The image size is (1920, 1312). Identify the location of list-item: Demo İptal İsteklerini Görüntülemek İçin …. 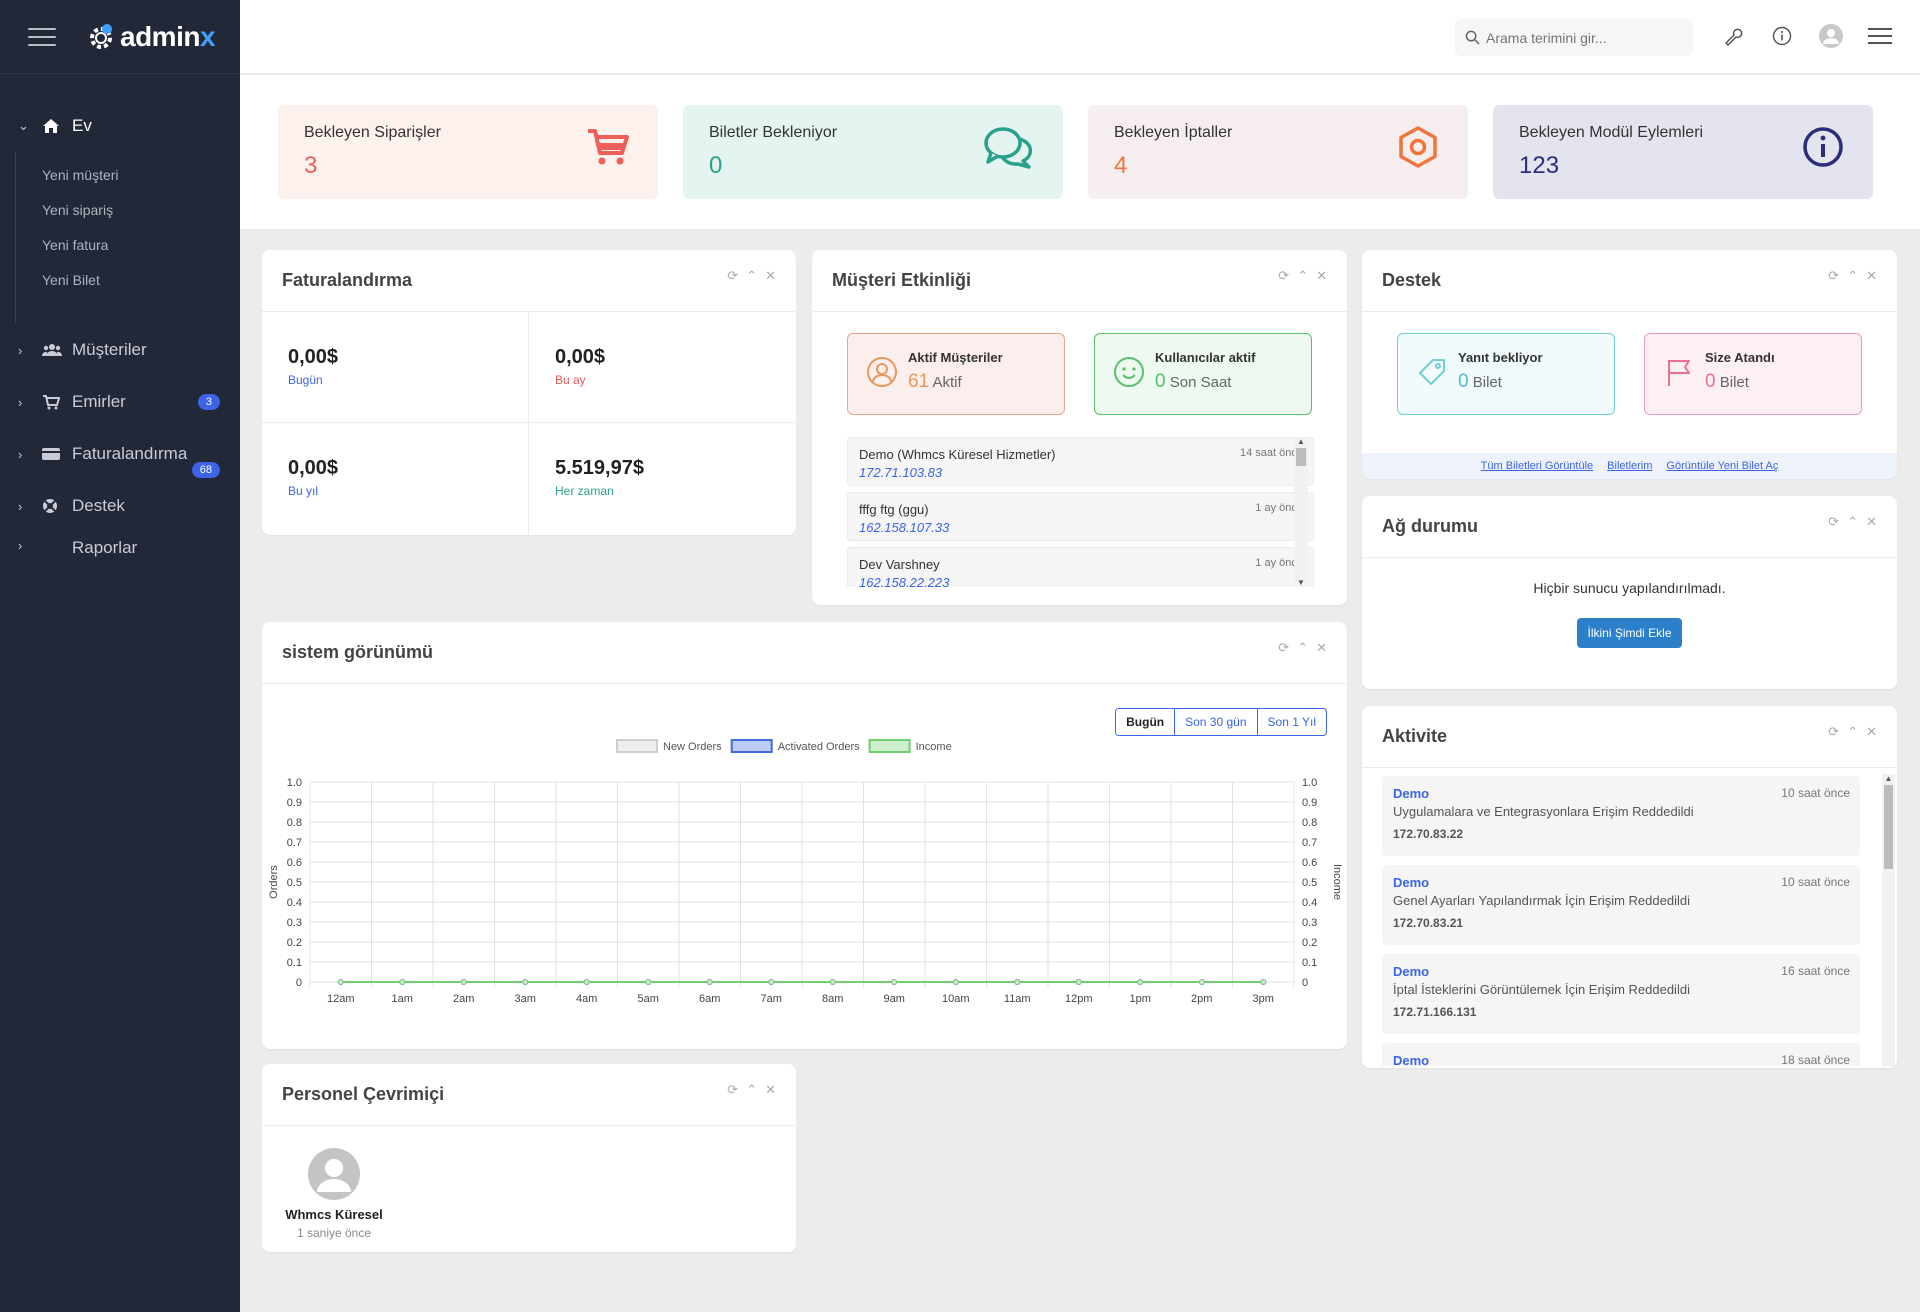
(1621, 994).